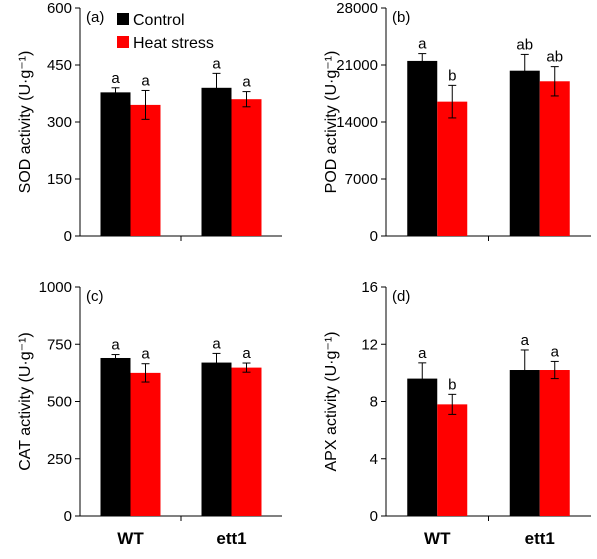 This screenshot has width=597, height=559. What do you see at coordinates (361, 179) in the screenshot?
I see `y-tick-label: 7000` at bounding box center [361, 179].